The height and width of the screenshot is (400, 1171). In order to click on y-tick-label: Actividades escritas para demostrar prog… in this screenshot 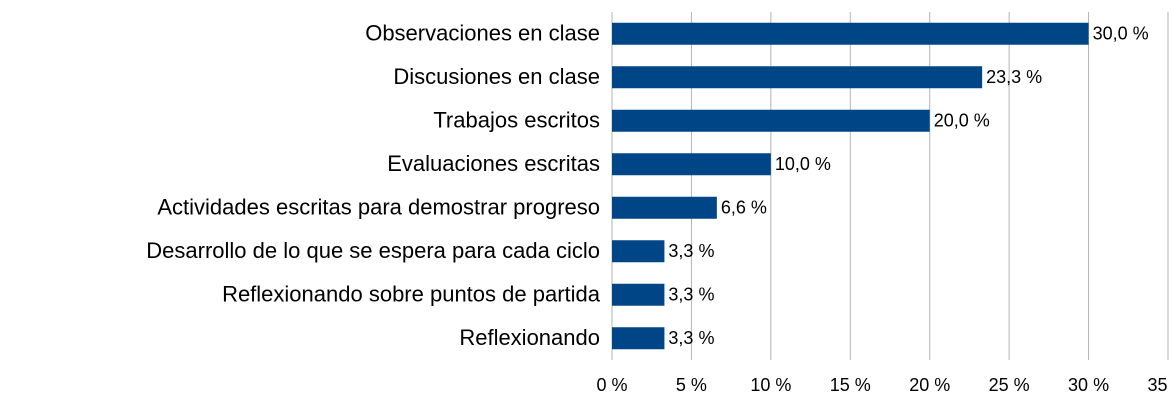, I will do `click(378, 207)`.